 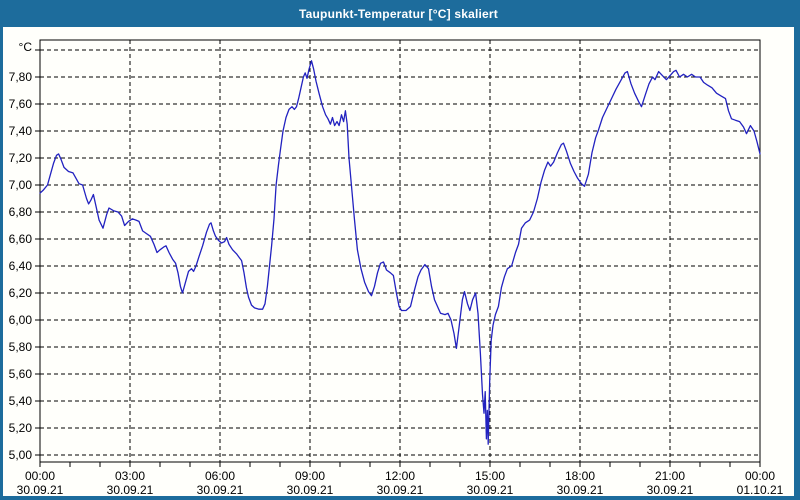 I want to click on x-axis-time-label: 18:00, so click(x=580, y=476).